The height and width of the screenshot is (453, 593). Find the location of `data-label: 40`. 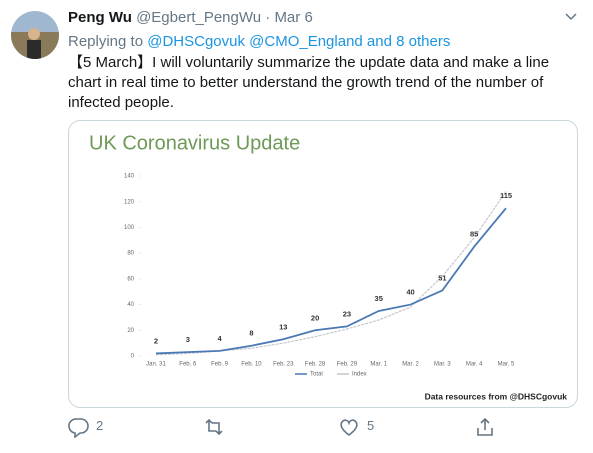

data-label: 40 is located at coordinates (410, 292).